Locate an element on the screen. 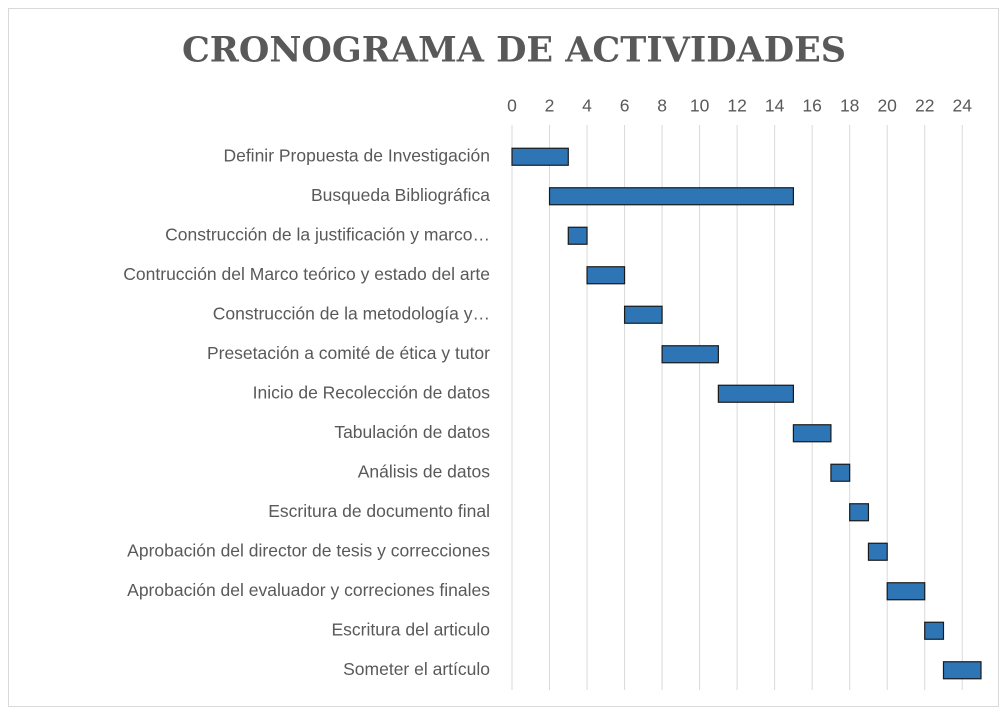 This screenshot has width=1008, height=720. y-tick-label: Tabulación de datos is located at coordinates (412, 432).